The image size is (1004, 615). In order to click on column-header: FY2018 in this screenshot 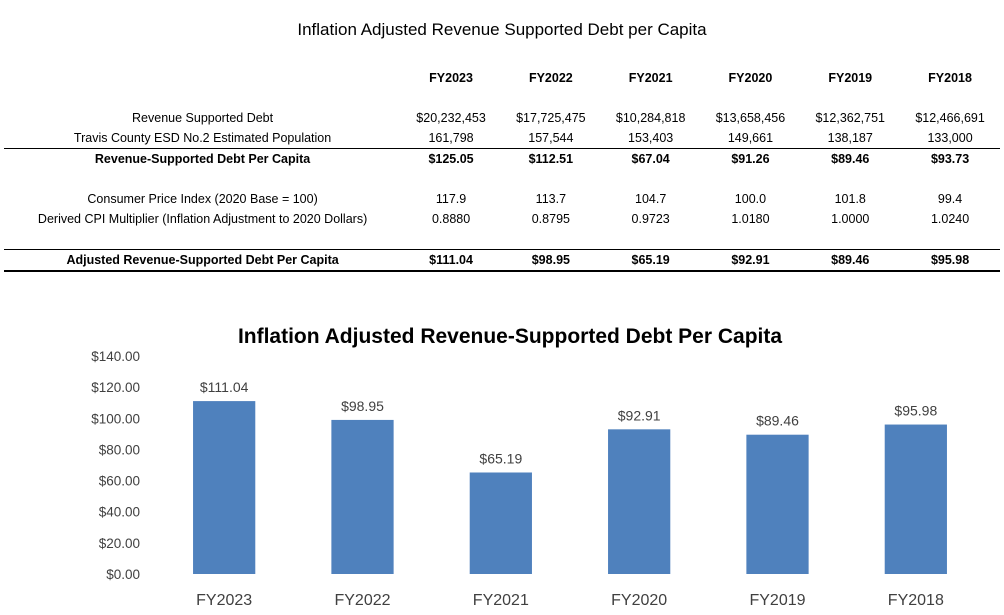, I will do `click(950, 78)`.